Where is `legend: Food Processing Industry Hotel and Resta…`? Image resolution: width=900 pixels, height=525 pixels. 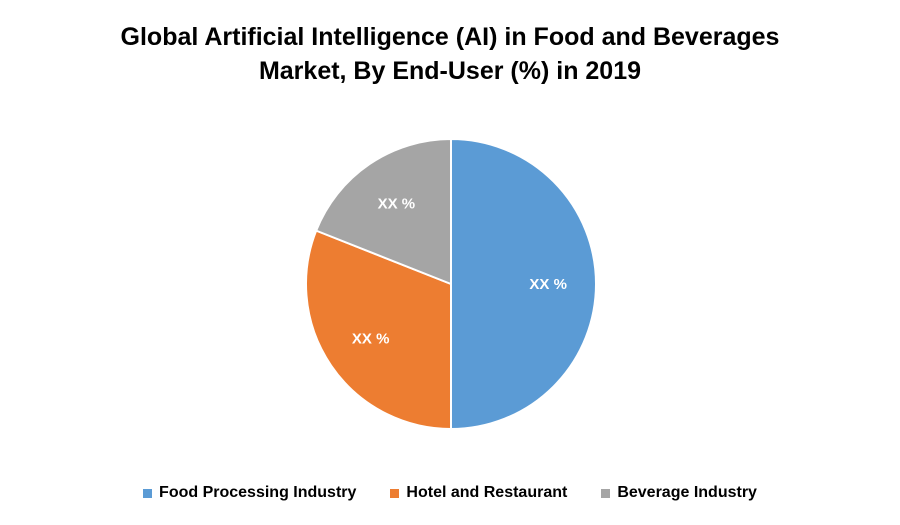 legend: Food Processing Industry Hotel and Resta… is located at coordinates (450, 493).